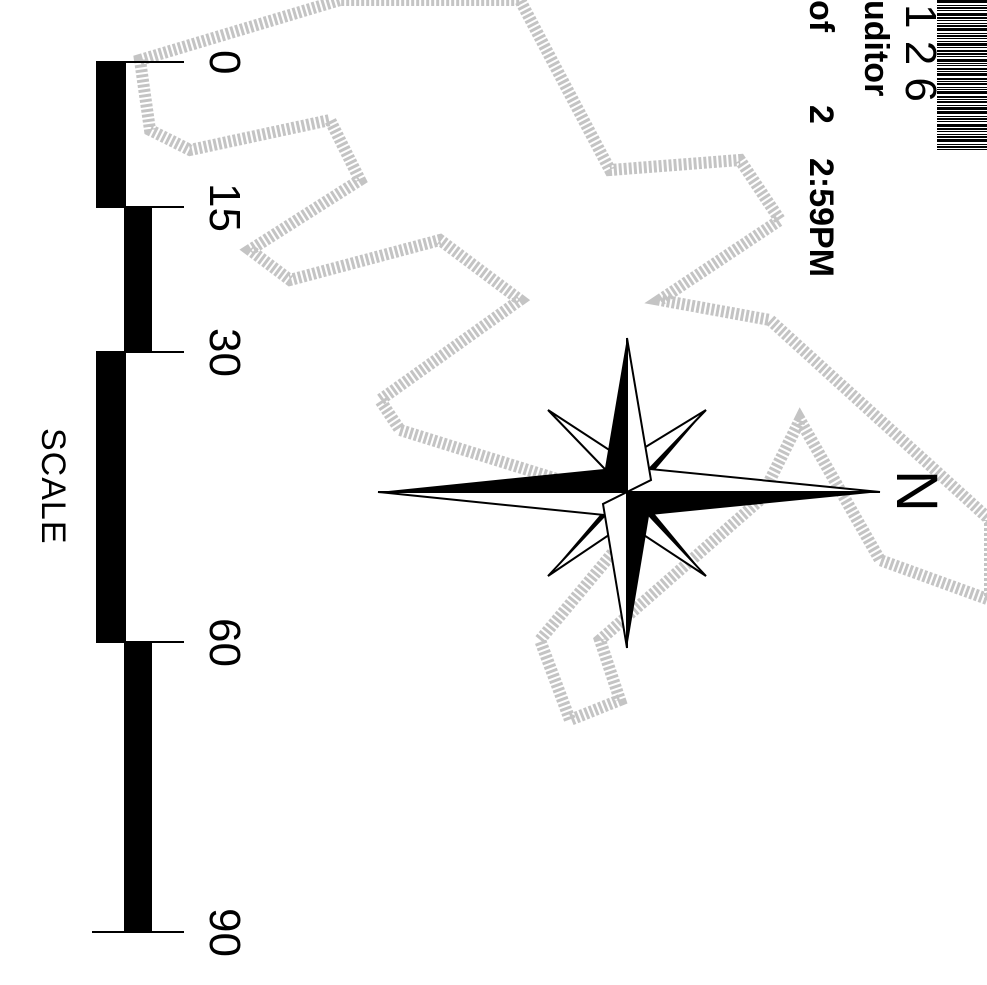 This screenshot has width=987, height=985. I want to click on scale-tick-label: 90, so click(224, 932).